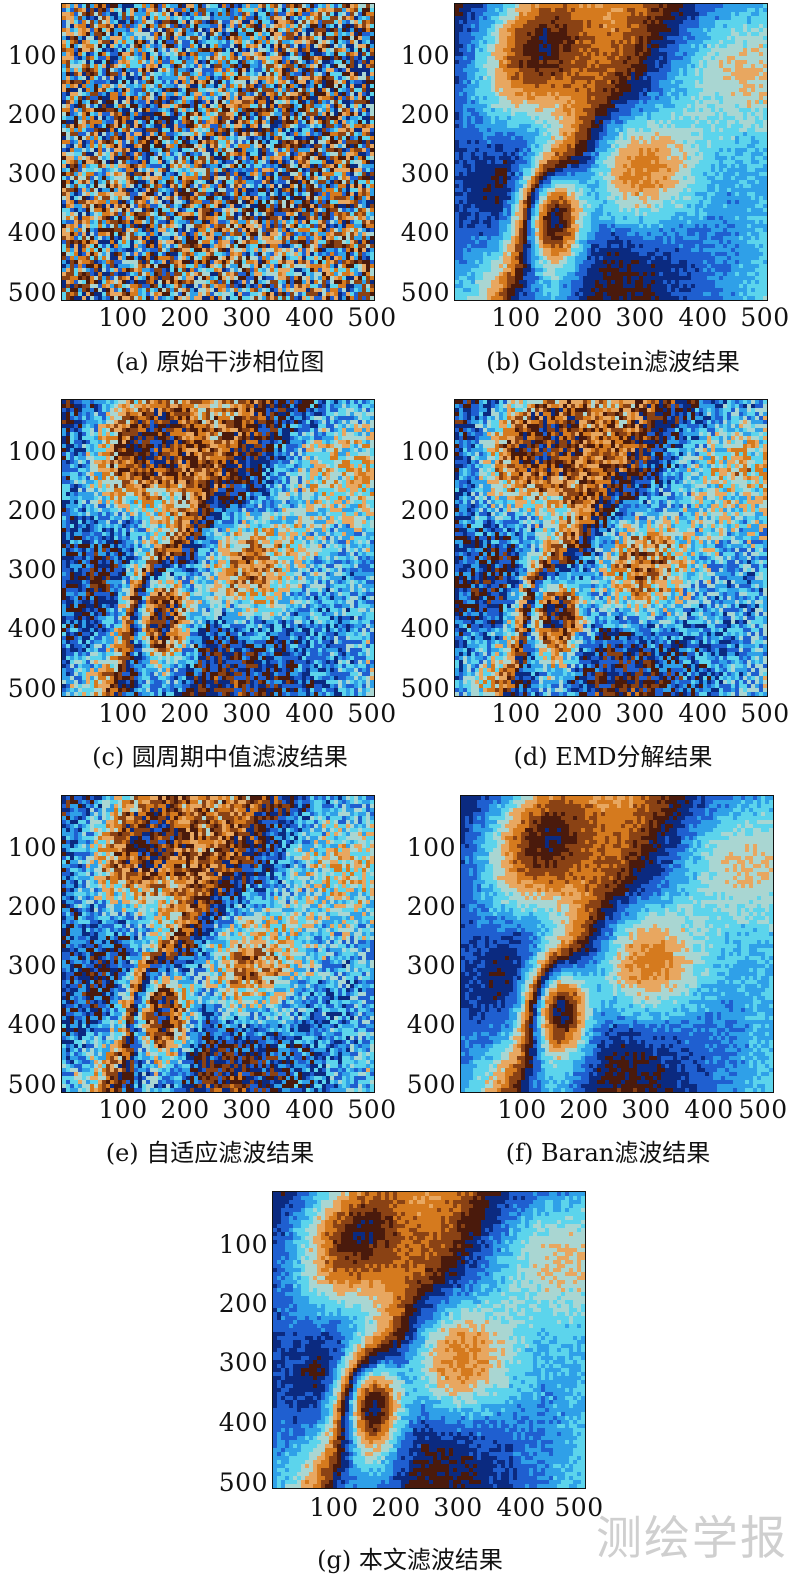  Describe the element at coordinates (608, 1153) in the screenshot. I see `panel-caption: (f) Baran滤波结果` at that location.